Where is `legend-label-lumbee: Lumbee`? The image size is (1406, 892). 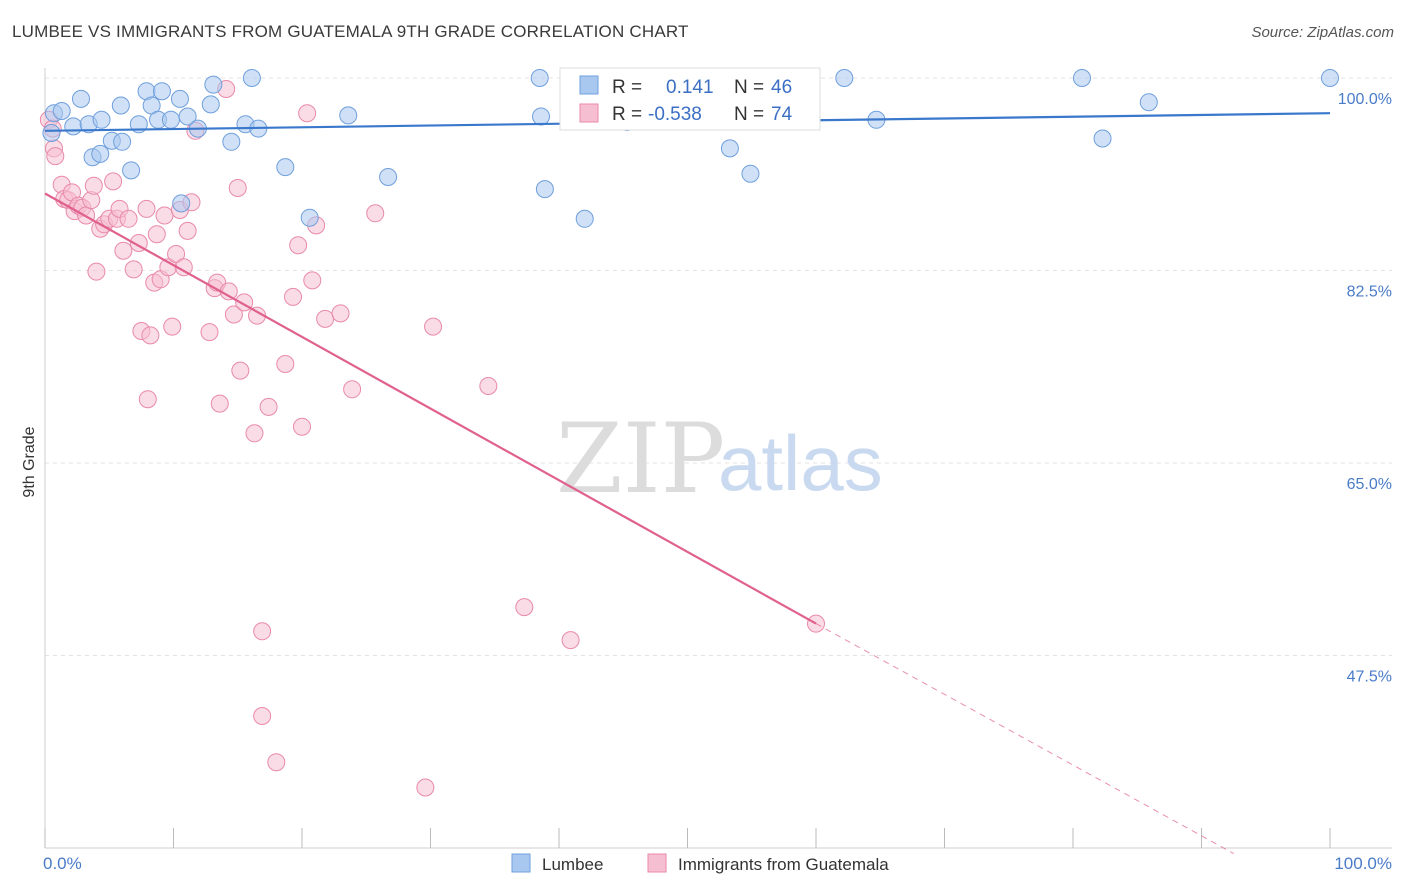
legend-label-lumbee: Lumbee is located at coordinates (572, 864).